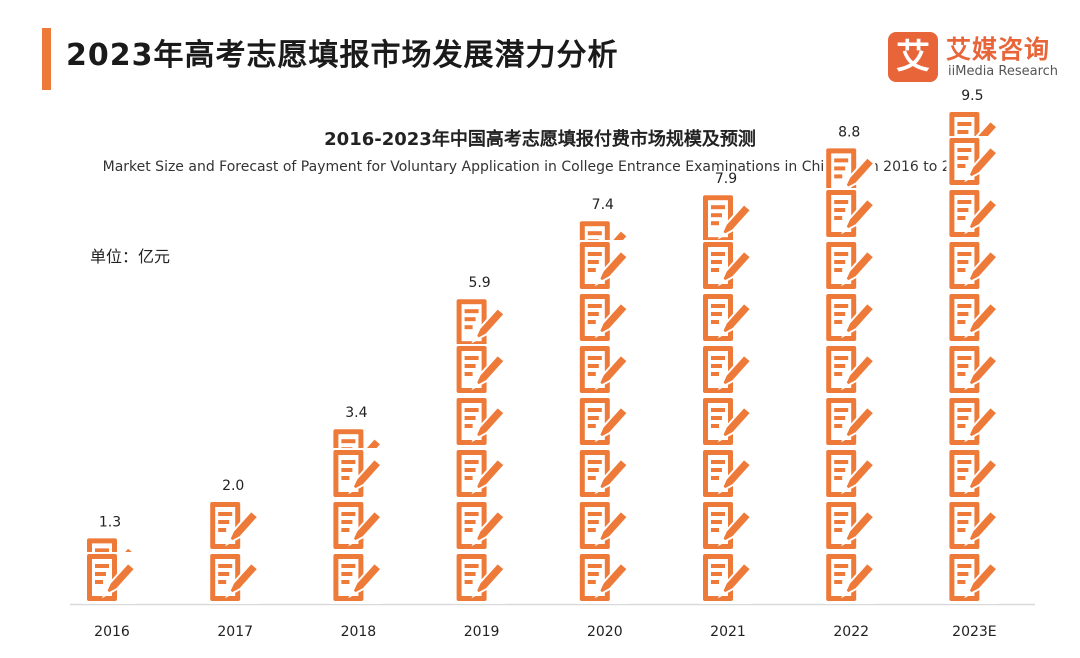 This screenshot has width=1080, height=658. What do you see at coordinates (605, 632) in the screenshot?
I see `x-tick-label: 2020` at bounding box center [605, 632].